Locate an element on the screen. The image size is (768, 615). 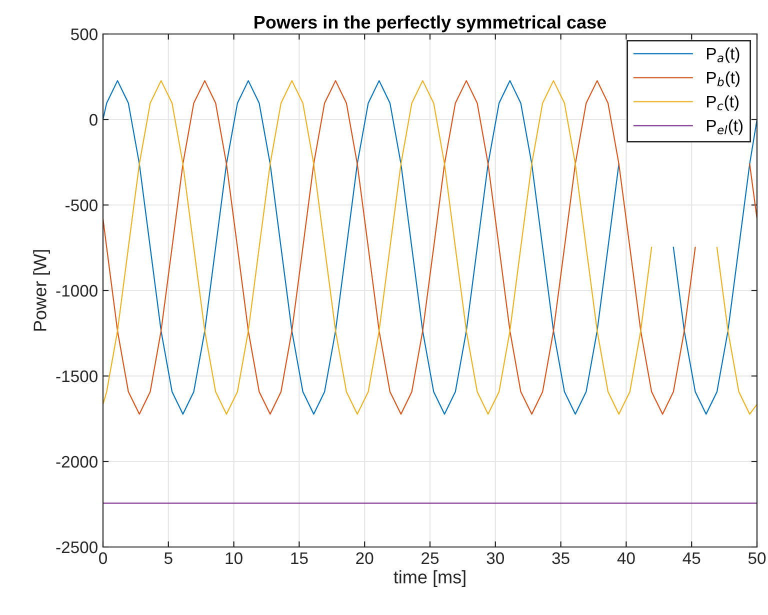
y-tick-label: 500 is located at coordinates (84, 34).